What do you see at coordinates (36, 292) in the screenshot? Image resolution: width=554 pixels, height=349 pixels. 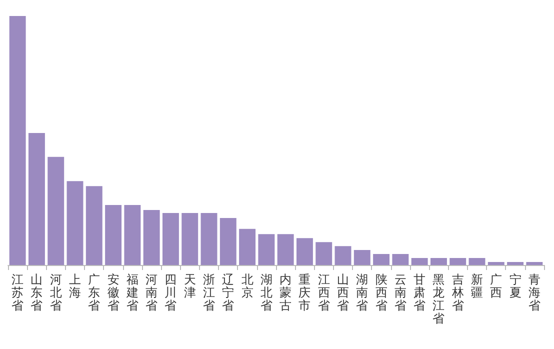 I see `x-tick-label: 山东省` at bounding box center [36, 292].